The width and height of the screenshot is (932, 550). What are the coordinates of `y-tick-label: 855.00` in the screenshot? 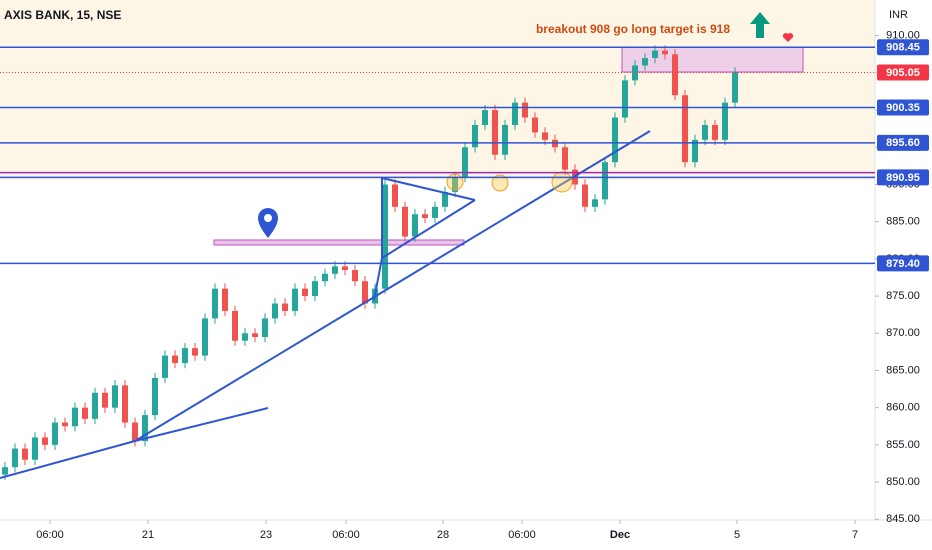 It's located at (903, 445).